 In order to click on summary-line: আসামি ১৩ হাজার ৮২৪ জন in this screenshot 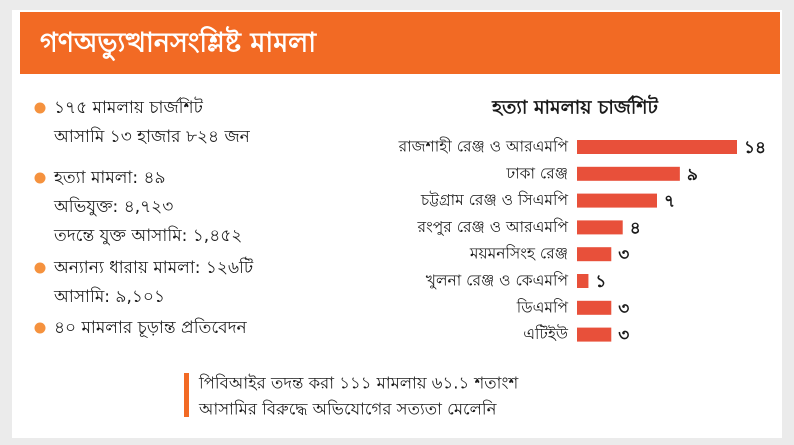, I will do `click(152, 136)`.